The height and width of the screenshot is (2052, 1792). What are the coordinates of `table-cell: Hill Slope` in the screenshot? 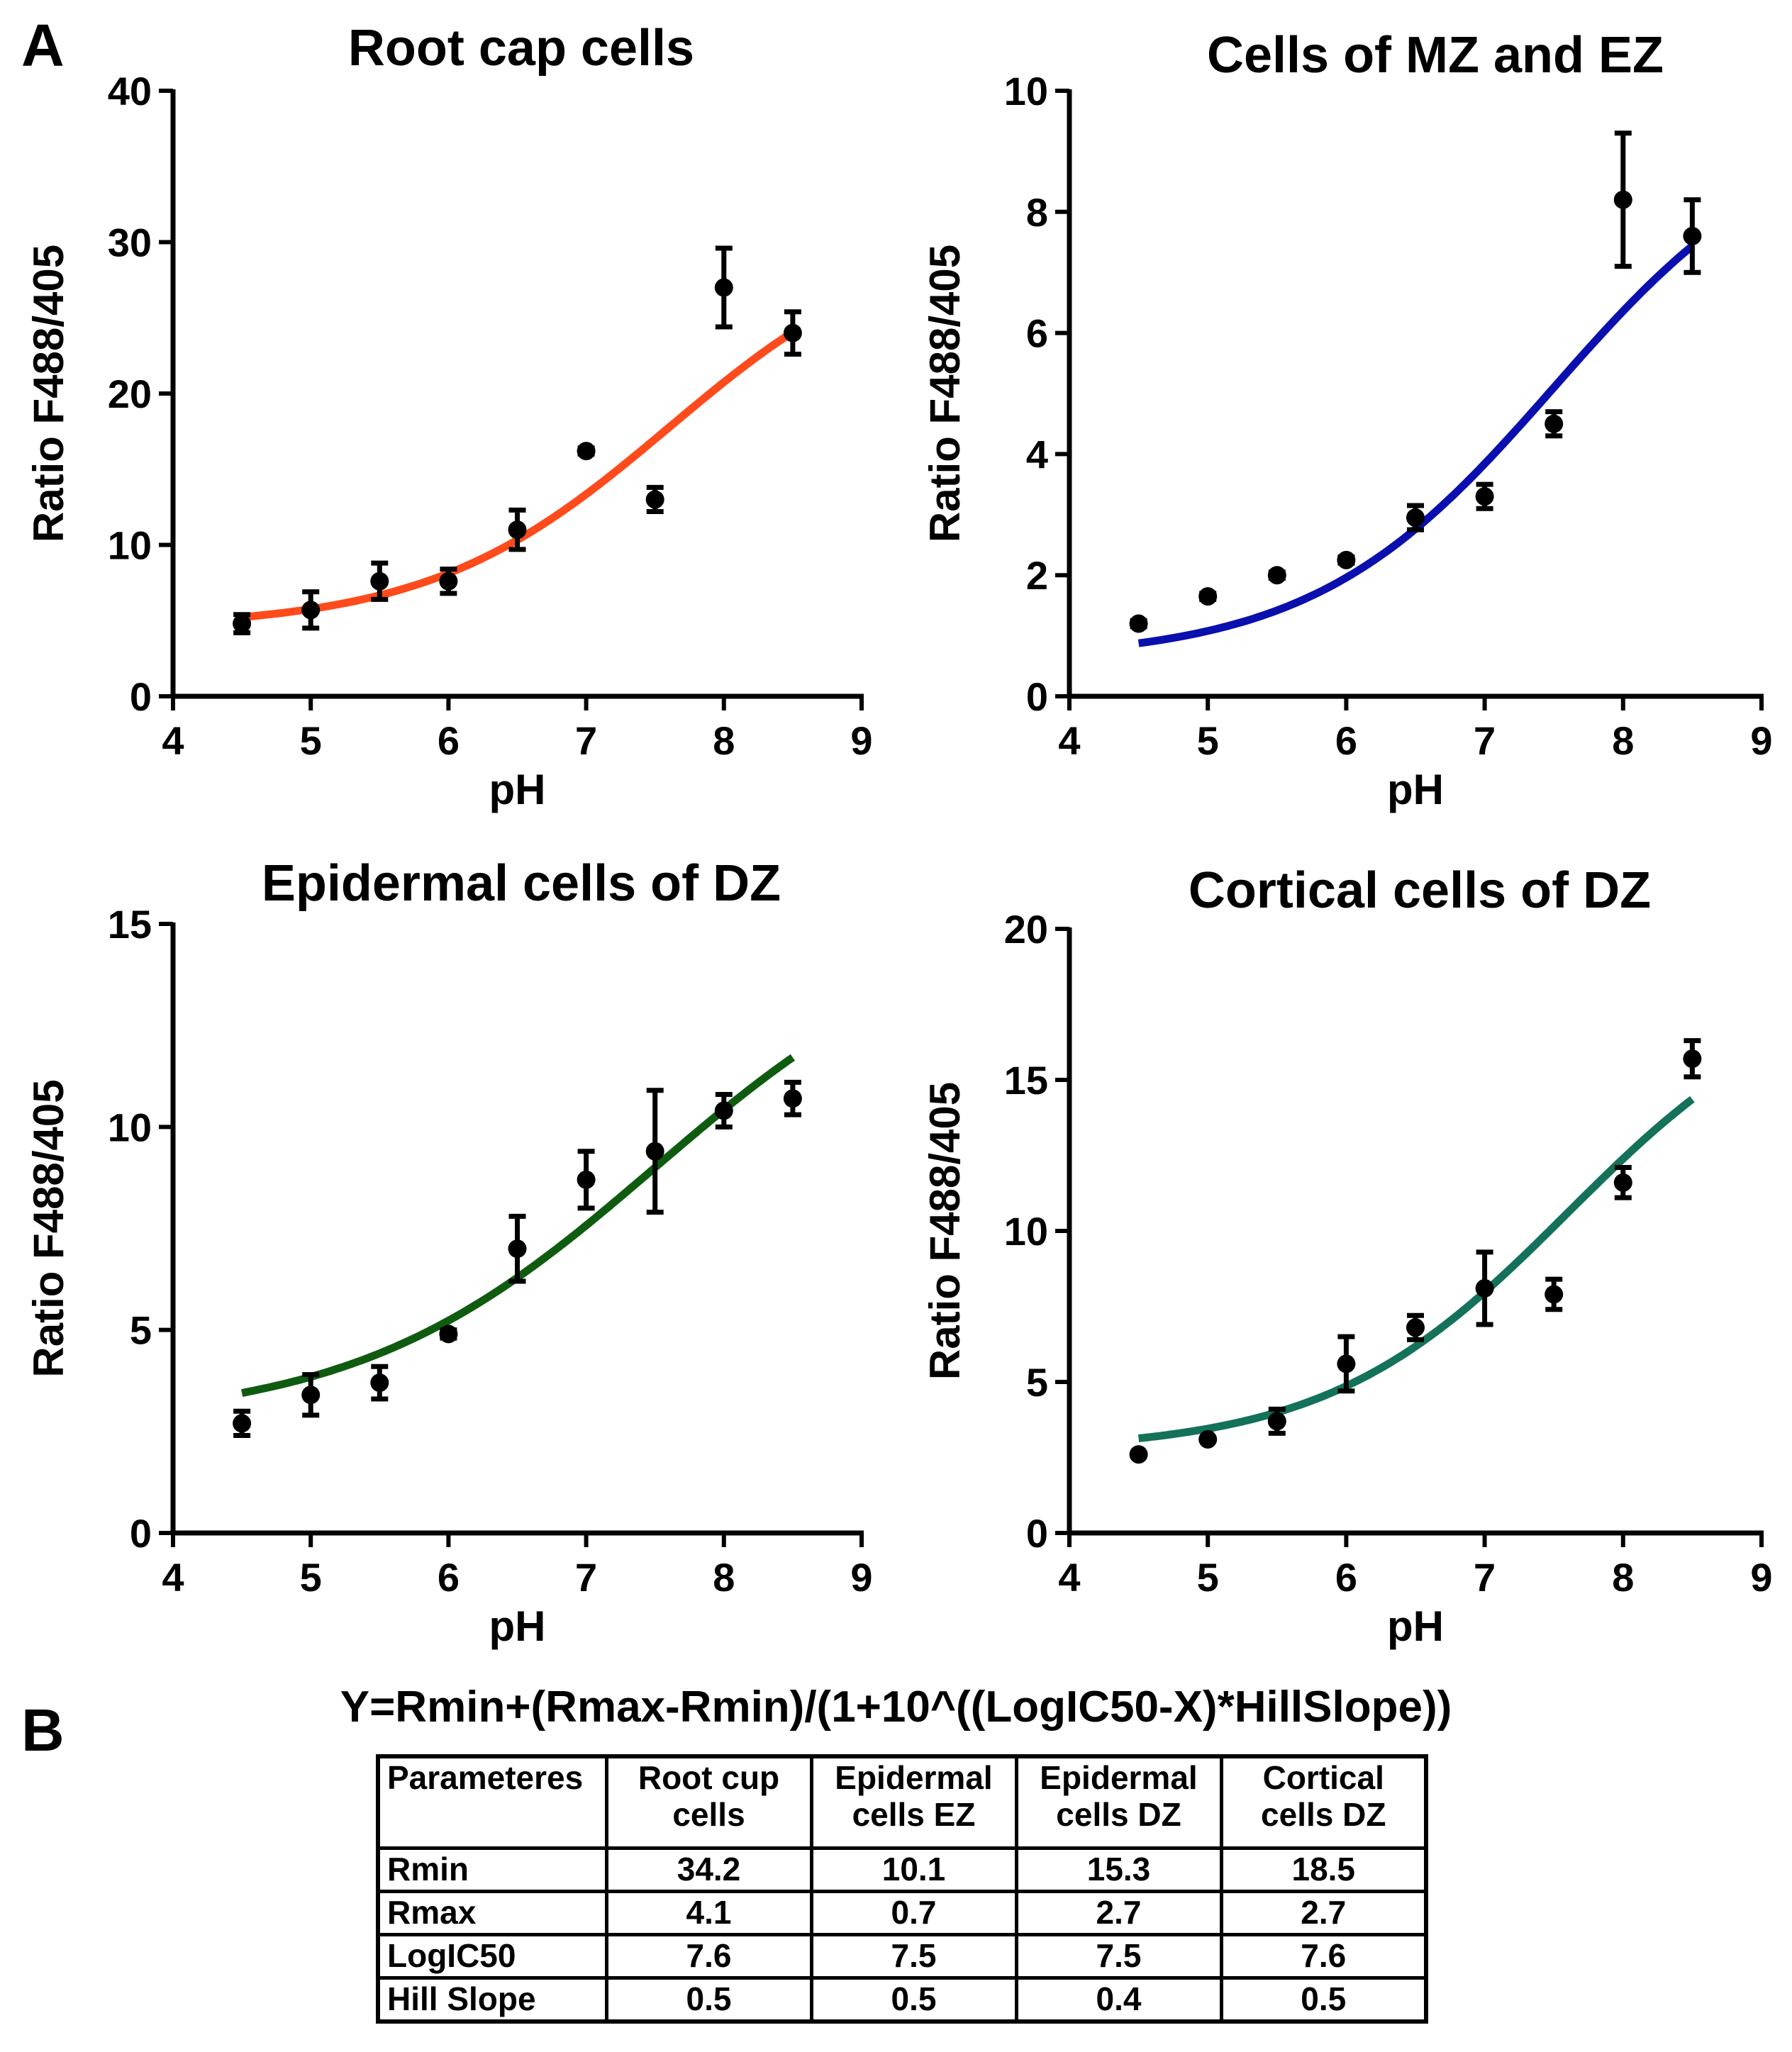 It's located at (492, 2000).